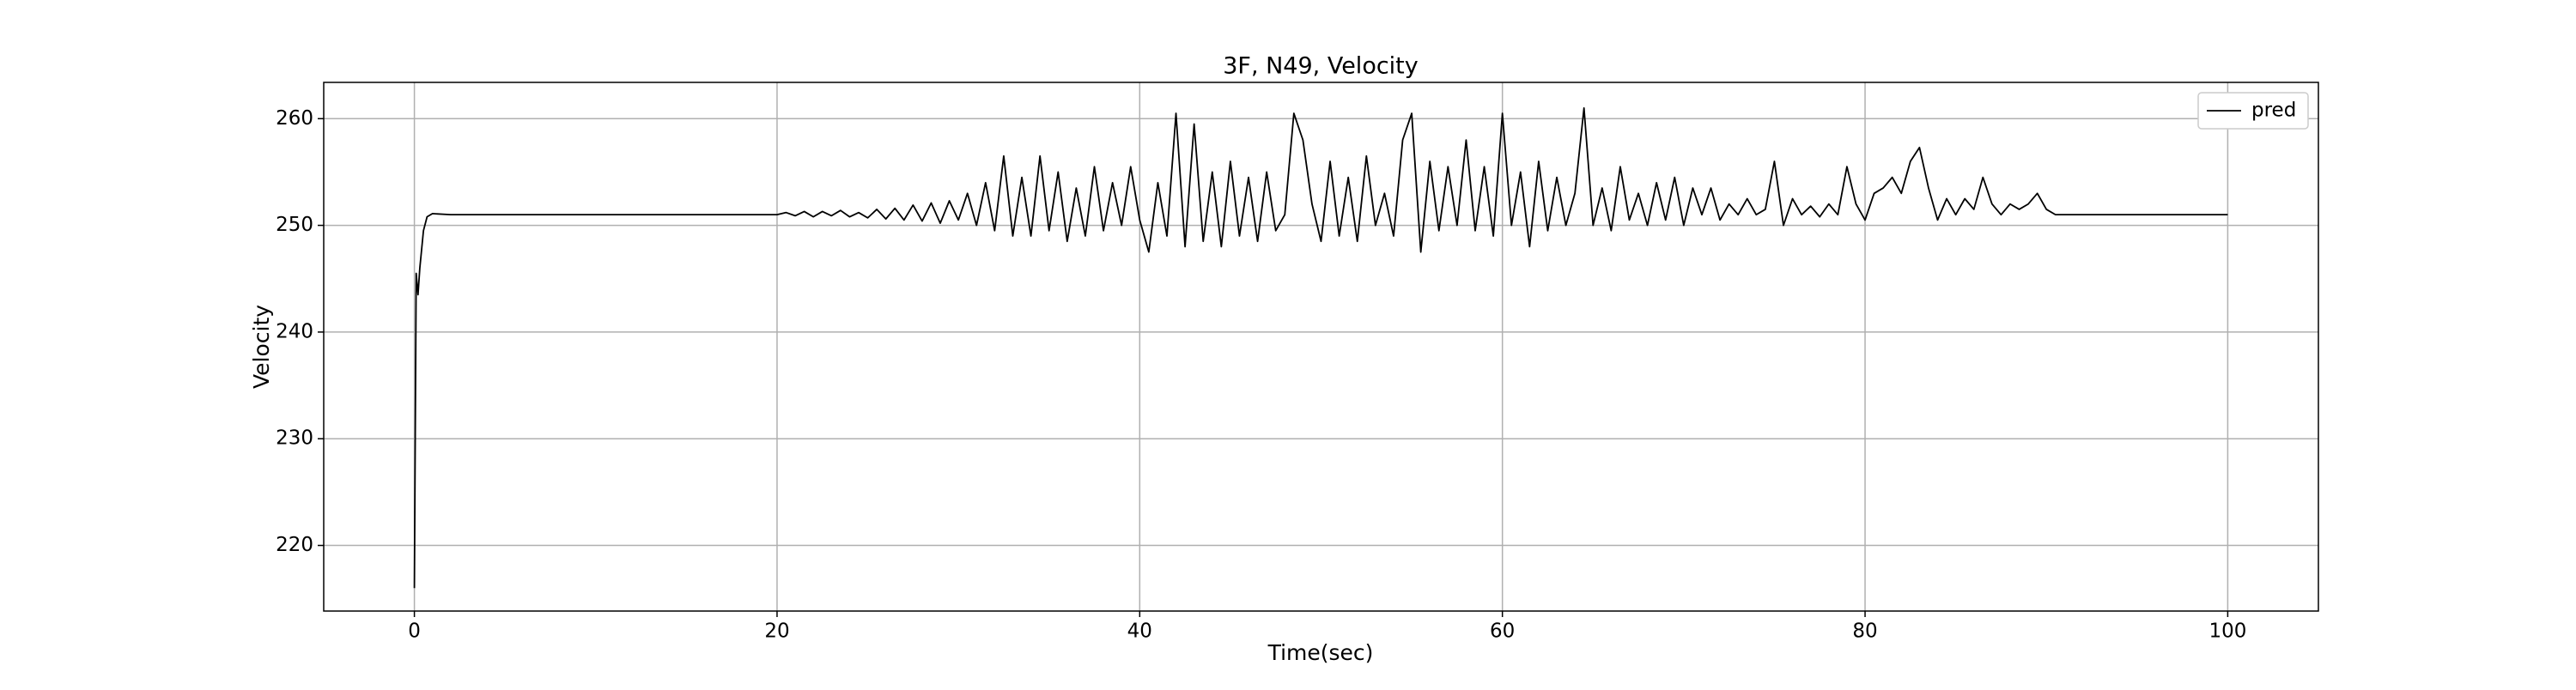 This screenshot has height=690, width=2576. What do you see at coordinates (2273, 111) in the screenshot?
I see `legend-label: pred` at bounding box center [2273, 111].